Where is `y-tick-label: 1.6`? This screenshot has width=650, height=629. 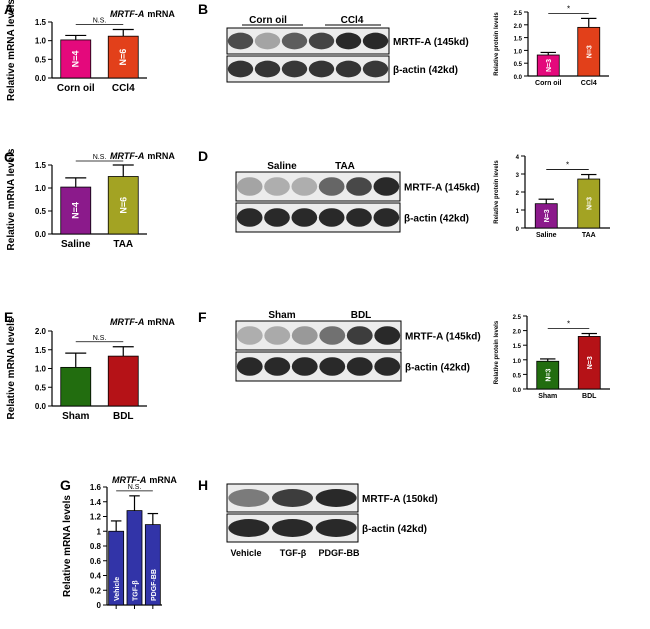 y-tick-label: 1.6 is located at coordinates (96, 487).